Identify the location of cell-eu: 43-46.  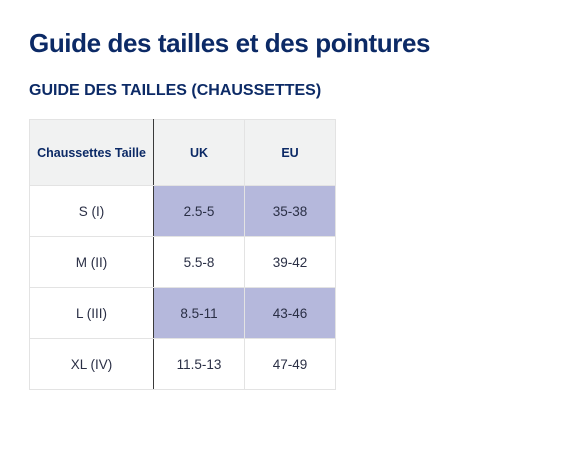
(290, 313).